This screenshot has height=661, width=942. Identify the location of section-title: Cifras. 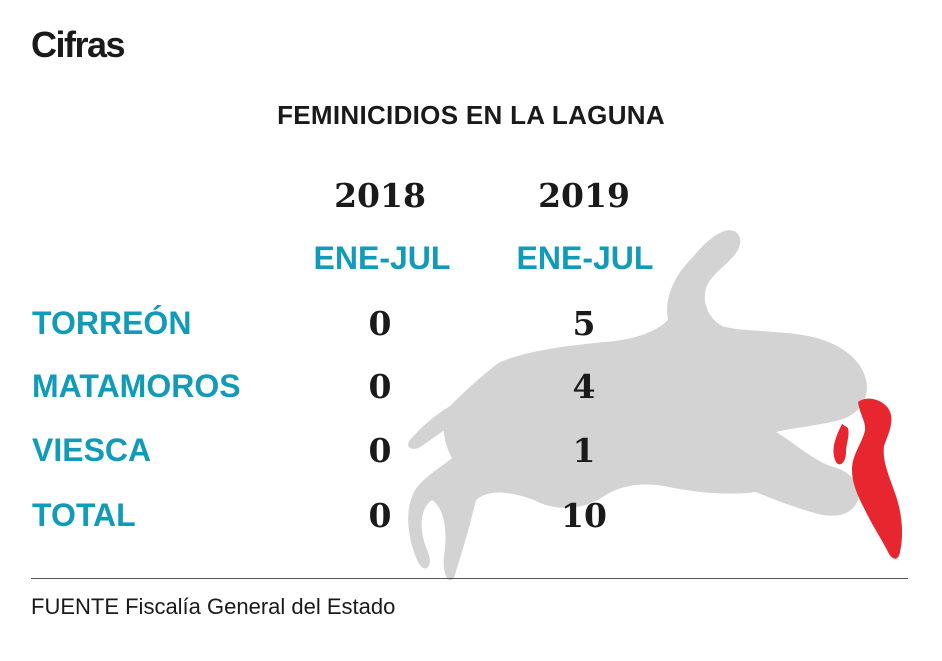
(78, 44).